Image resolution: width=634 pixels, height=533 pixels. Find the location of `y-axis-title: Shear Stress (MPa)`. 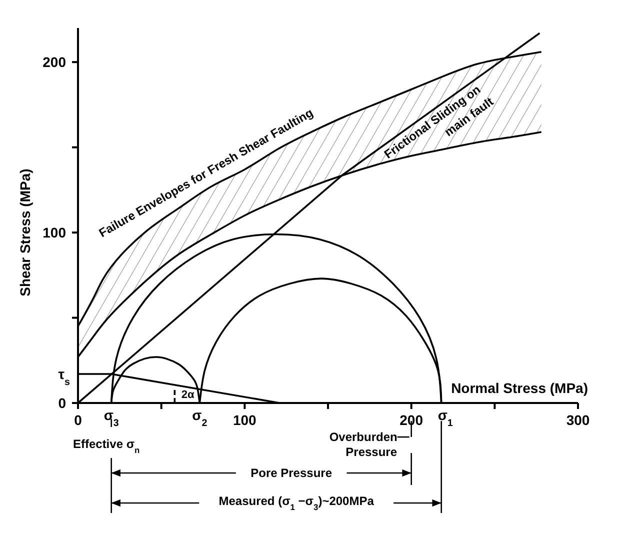

y-axis-title: Shear Stress (MPa) is located at coordinates (25, 232).